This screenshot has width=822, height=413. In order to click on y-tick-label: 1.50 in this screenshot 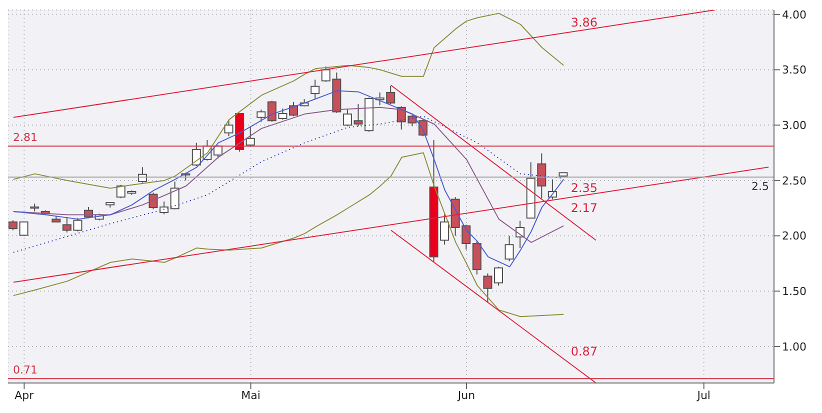, I will do `click(794, 291)`.